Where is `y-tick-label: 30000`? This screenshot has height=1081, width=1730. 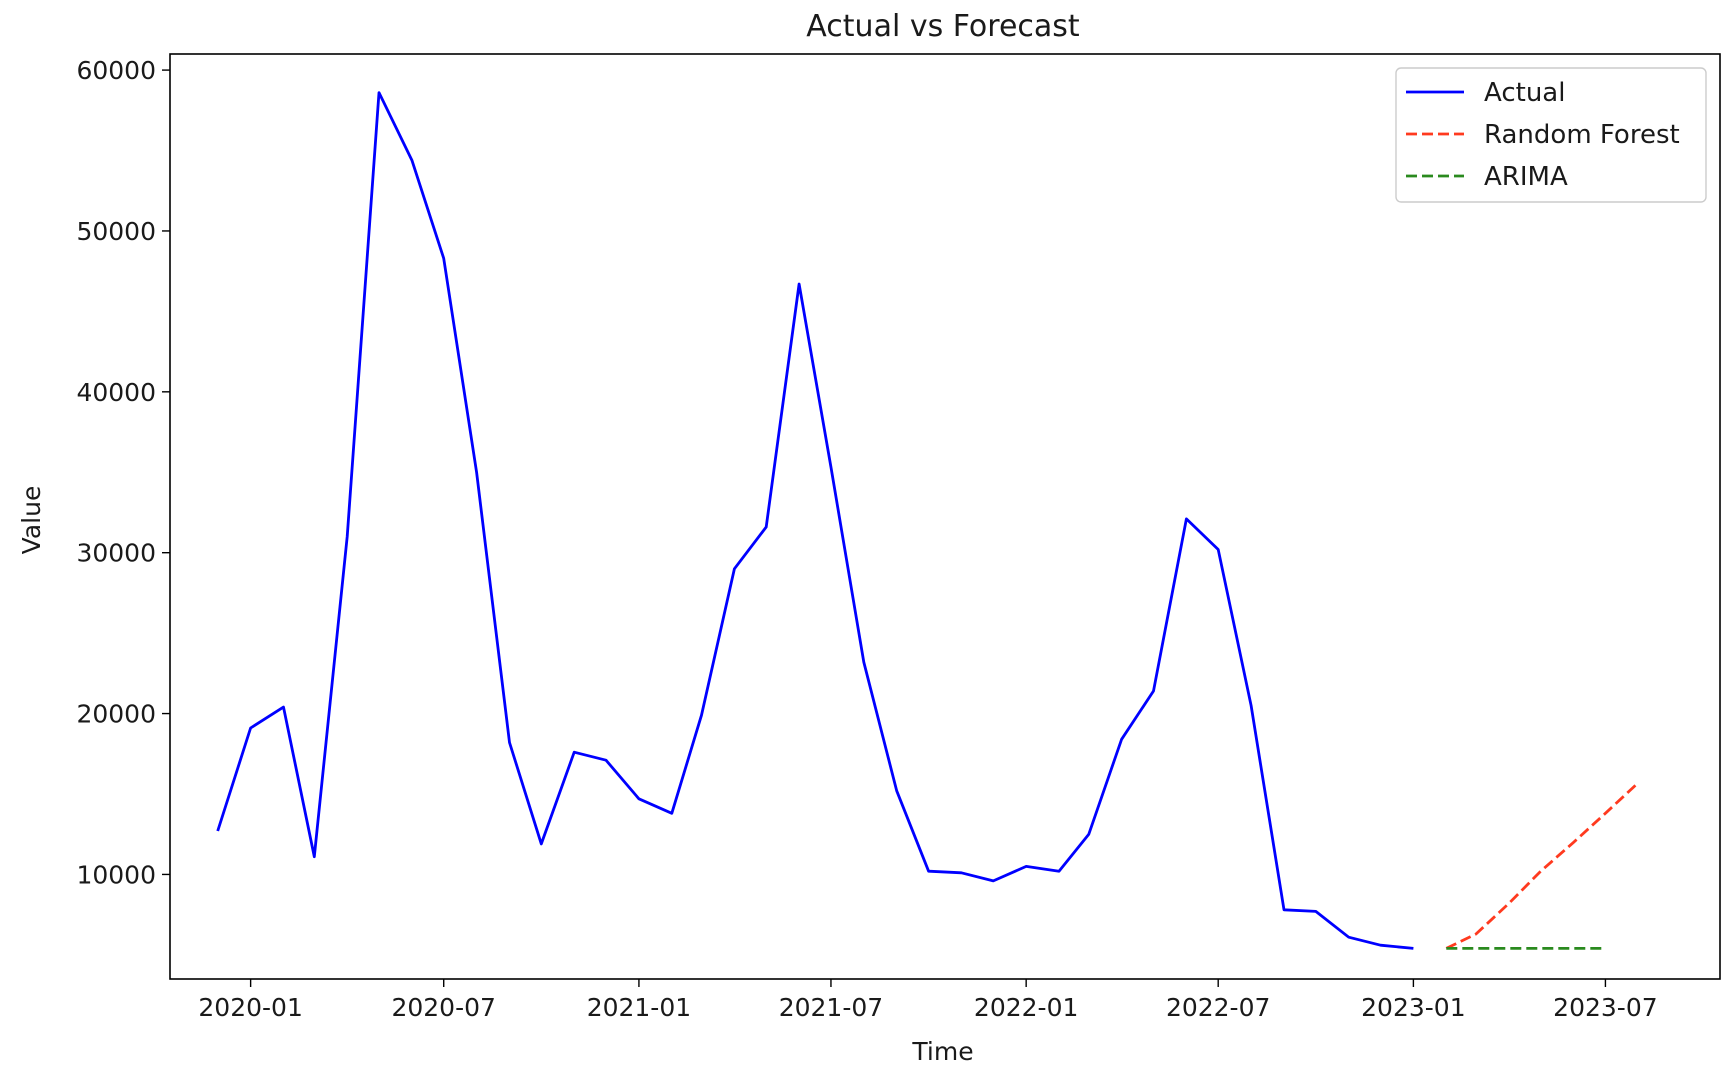
y-tick-label: 30000 is located at coordinates (116, 553).